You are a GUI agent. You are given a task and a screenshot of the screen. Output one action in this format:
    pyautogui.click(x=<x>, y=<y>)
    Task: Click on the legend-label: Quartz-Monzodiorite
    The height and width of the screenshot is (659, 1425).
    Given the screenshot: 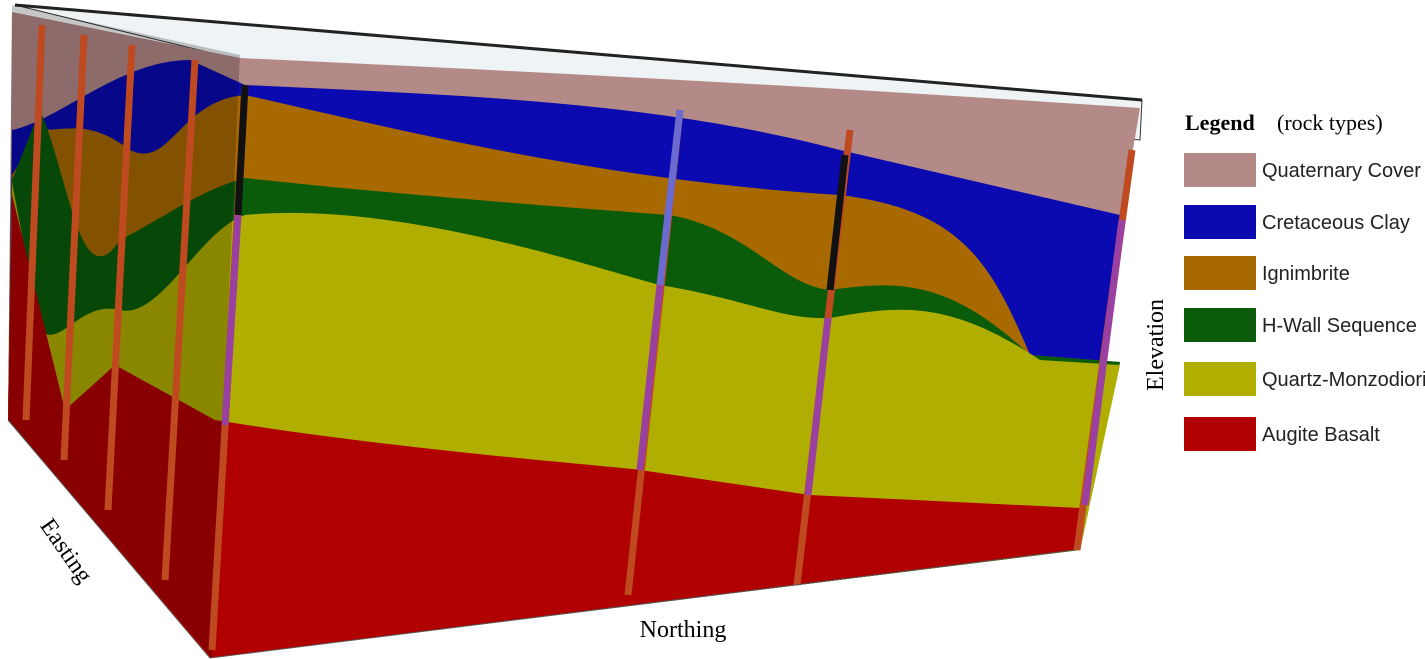 What is the action you would take?
    pyautogui.click(x=1343, y=380)
    